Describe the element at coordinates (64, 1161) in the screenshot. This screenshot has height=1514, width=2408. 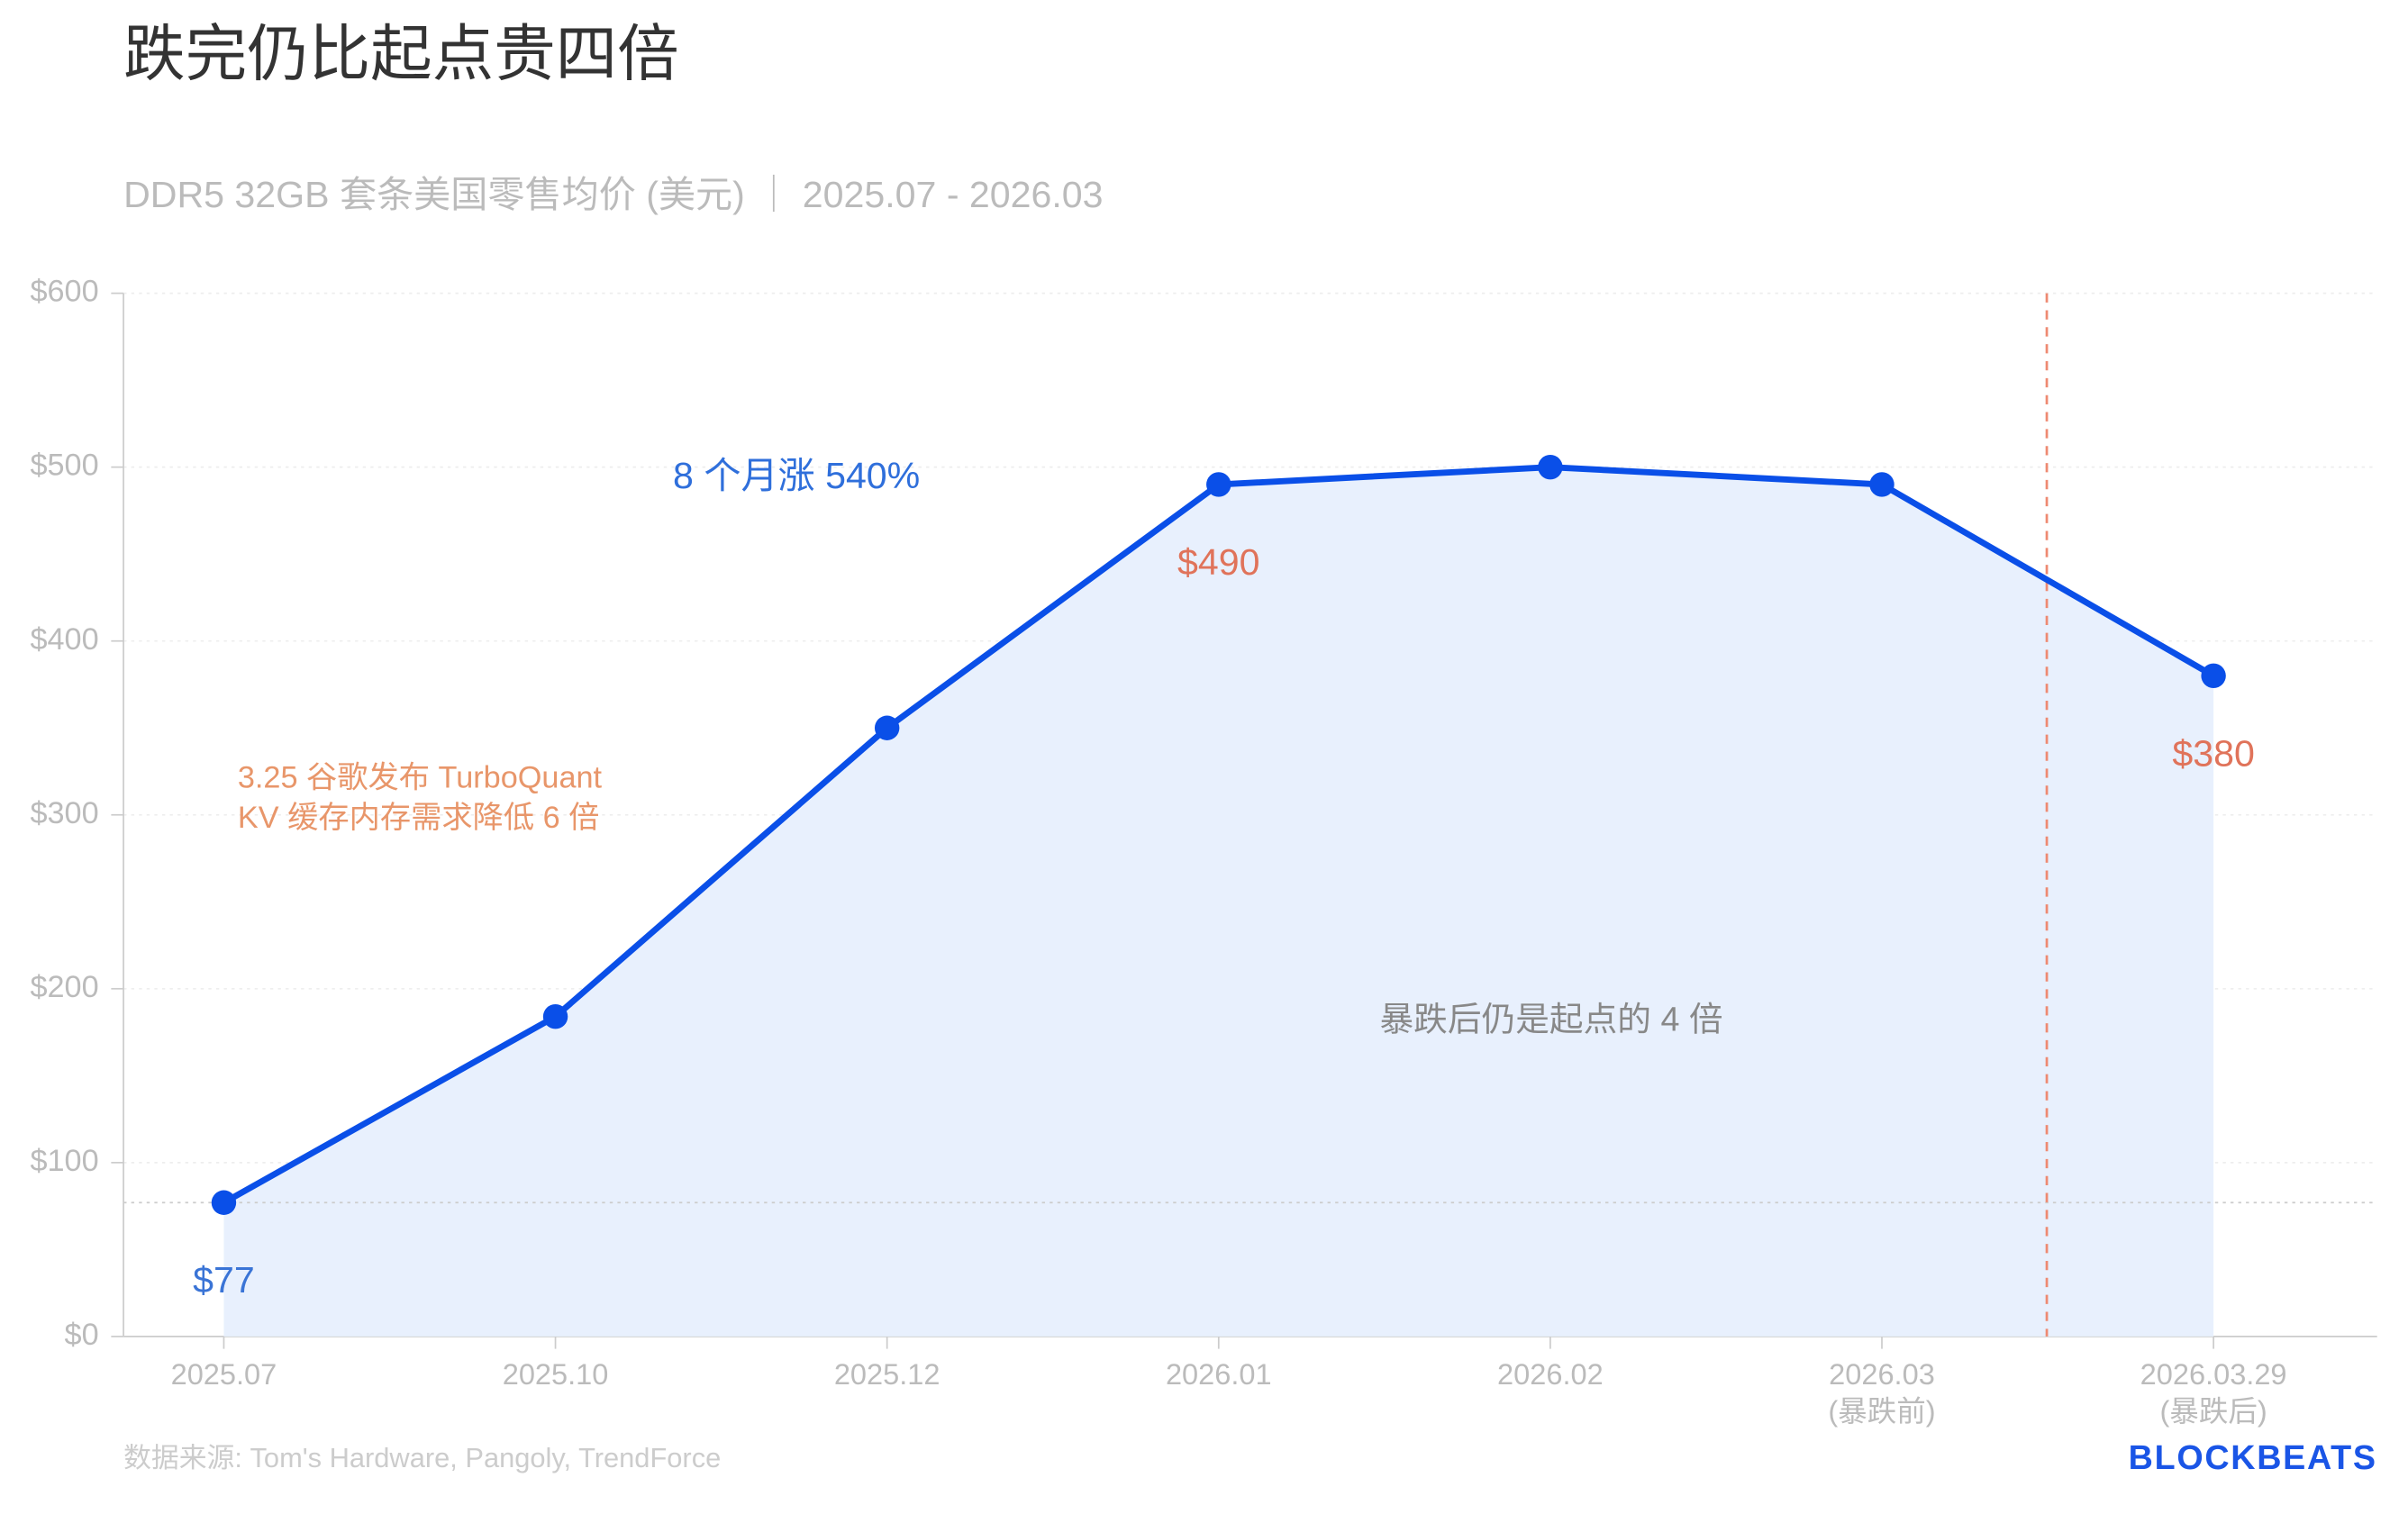
I see `y-tick-label: $100` at that location.